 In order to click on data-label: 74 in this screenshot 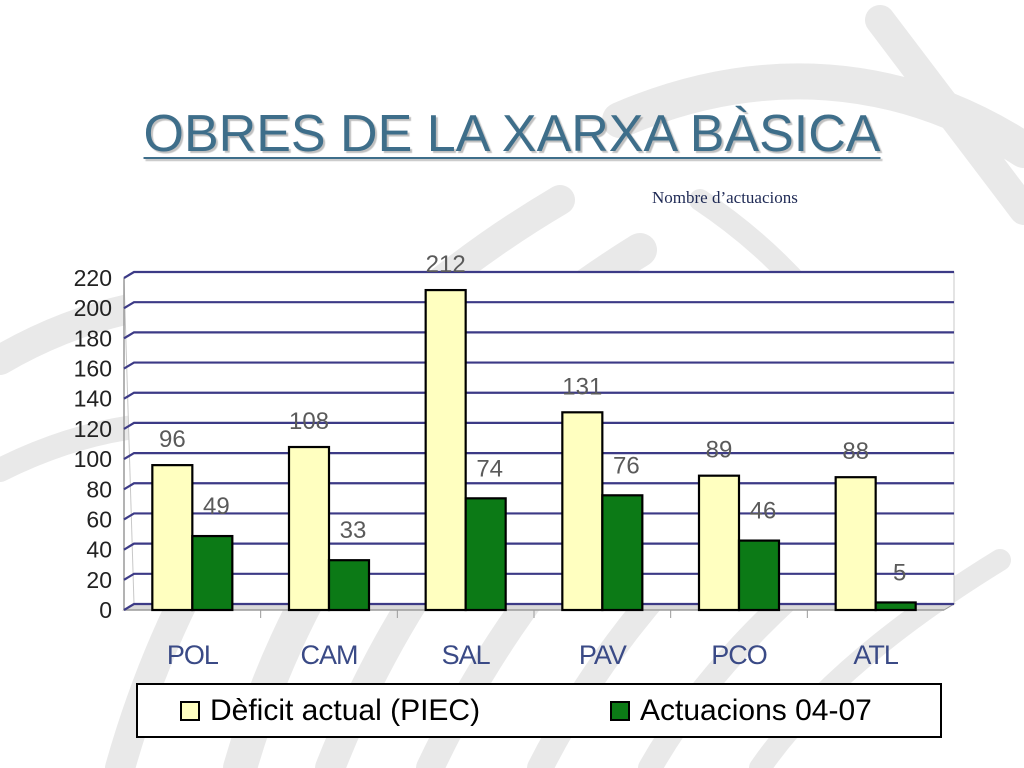, I will do `click(489, 468)`.